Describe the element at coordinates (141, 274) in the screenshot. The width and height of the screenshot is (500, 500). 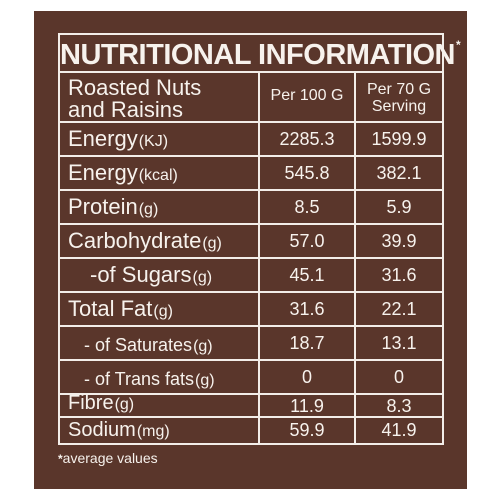
I see `nutrient-name: -of Sugars` at that location.